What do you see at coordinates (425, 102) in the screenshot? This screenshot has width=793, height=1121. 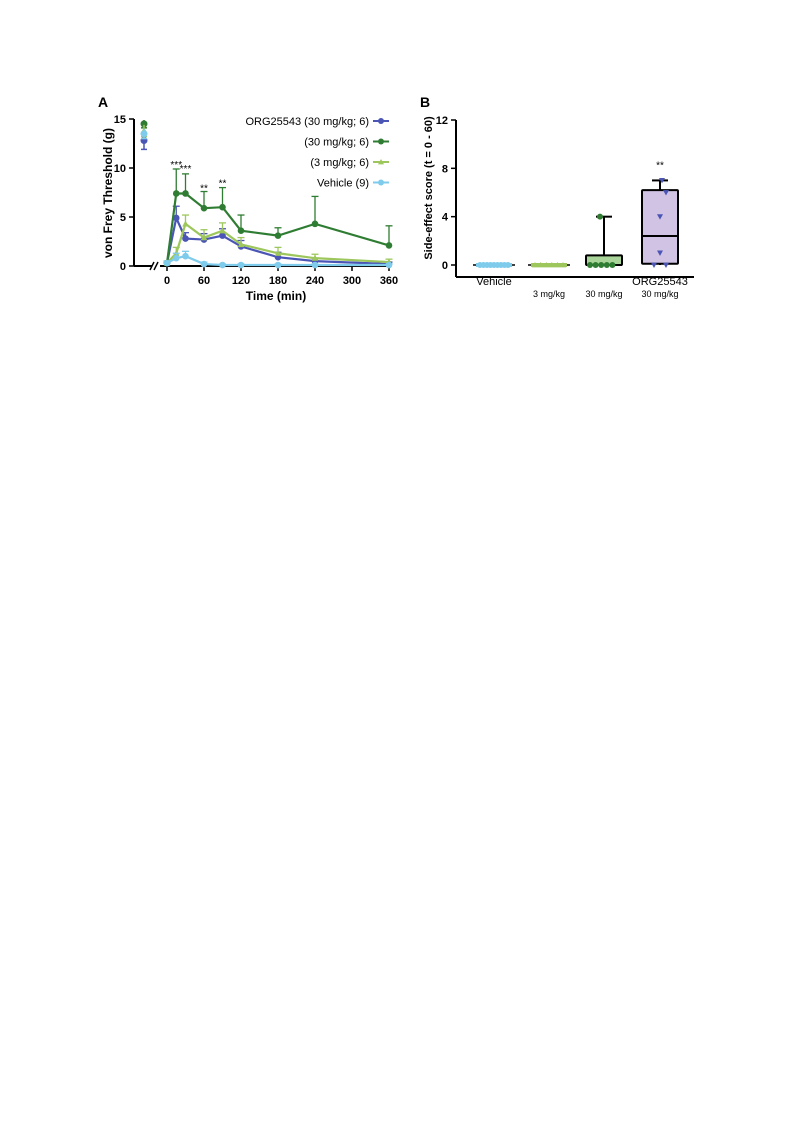 I see `panel-b-label: B` at bounding box center [425, 102].